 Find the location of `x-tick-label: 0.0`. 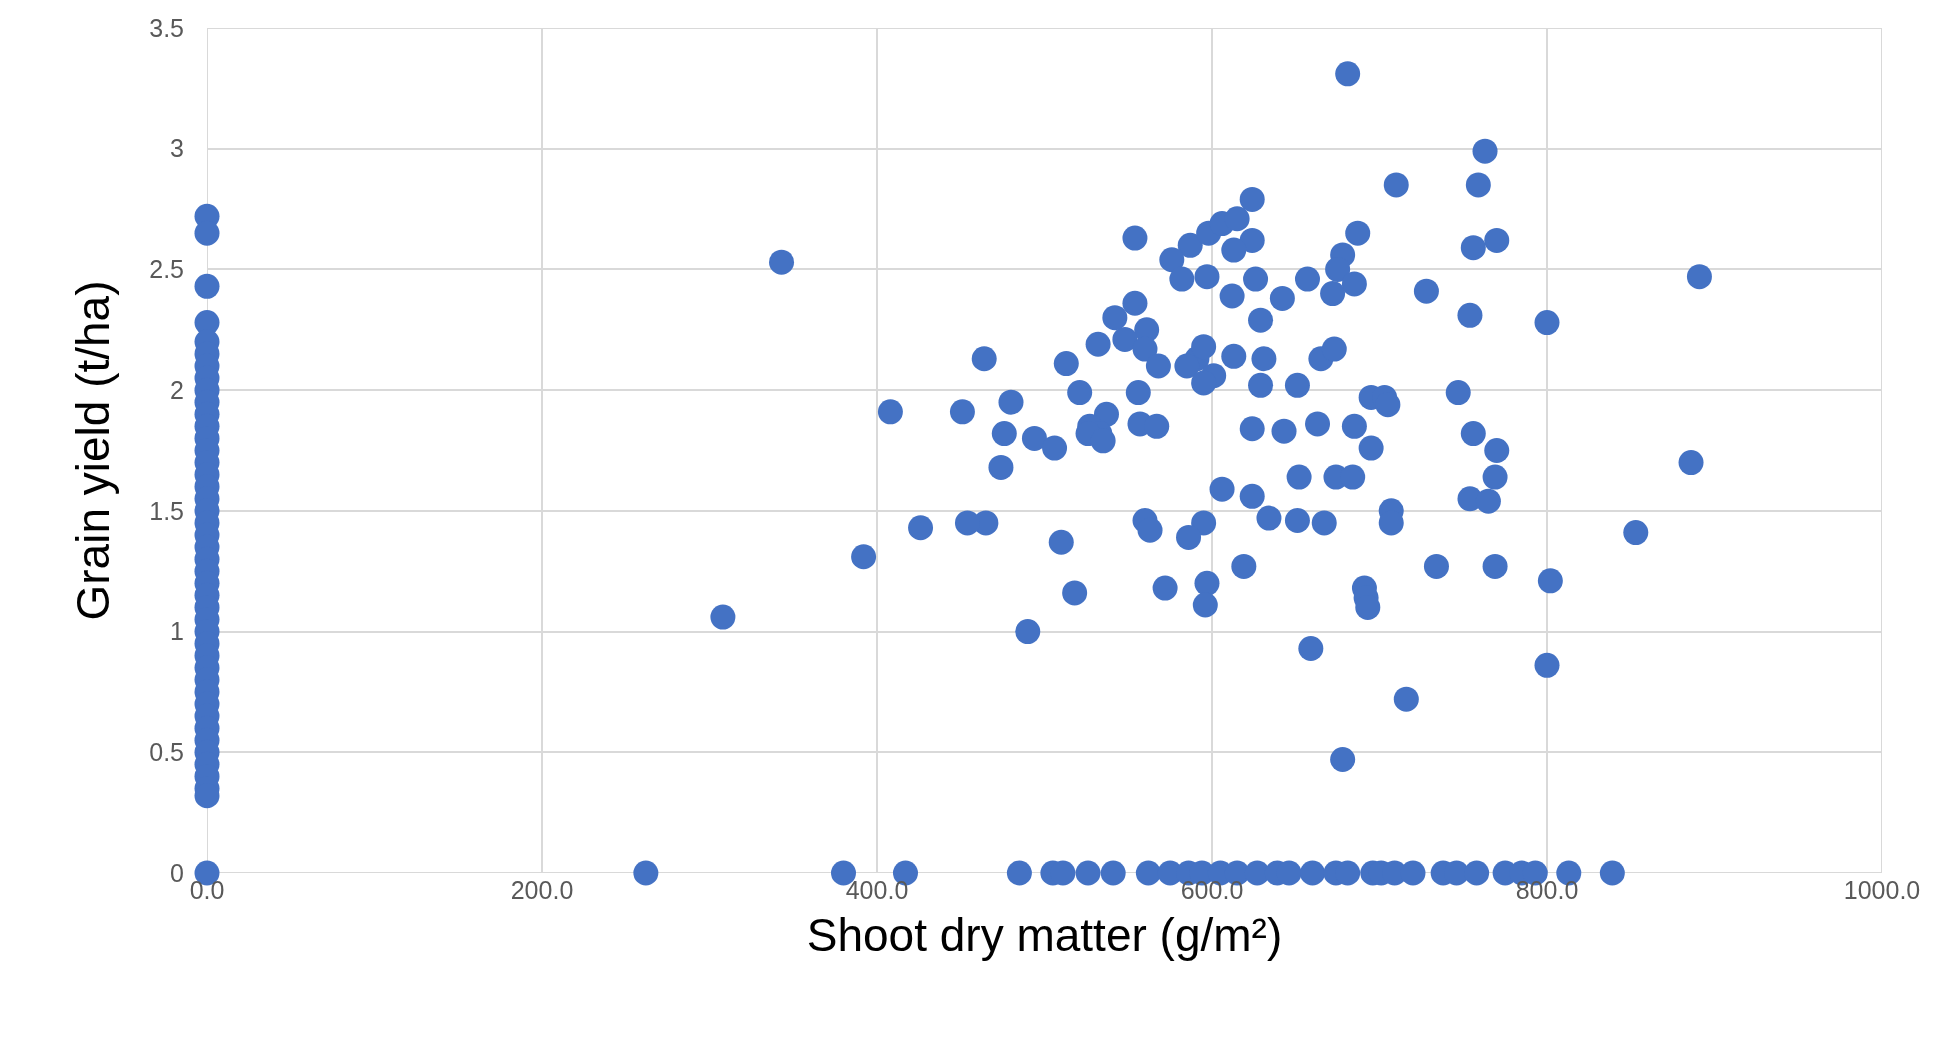

x-tick-label: 0.0 is located at coordinates (207, 890).